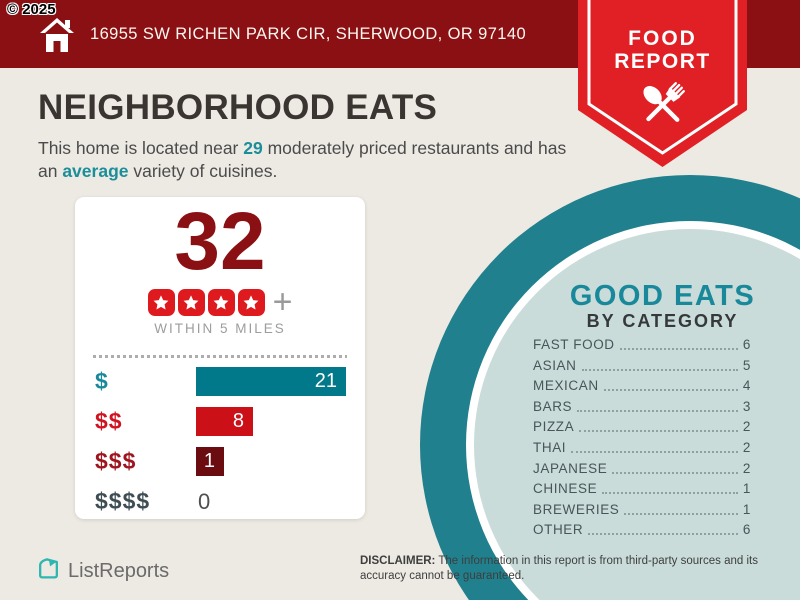 This screenshot has width=800, height=600. Describe the element at coordinates (642, 386) in the screenshot. I see `list-item: MEXICAN 4` at that location.